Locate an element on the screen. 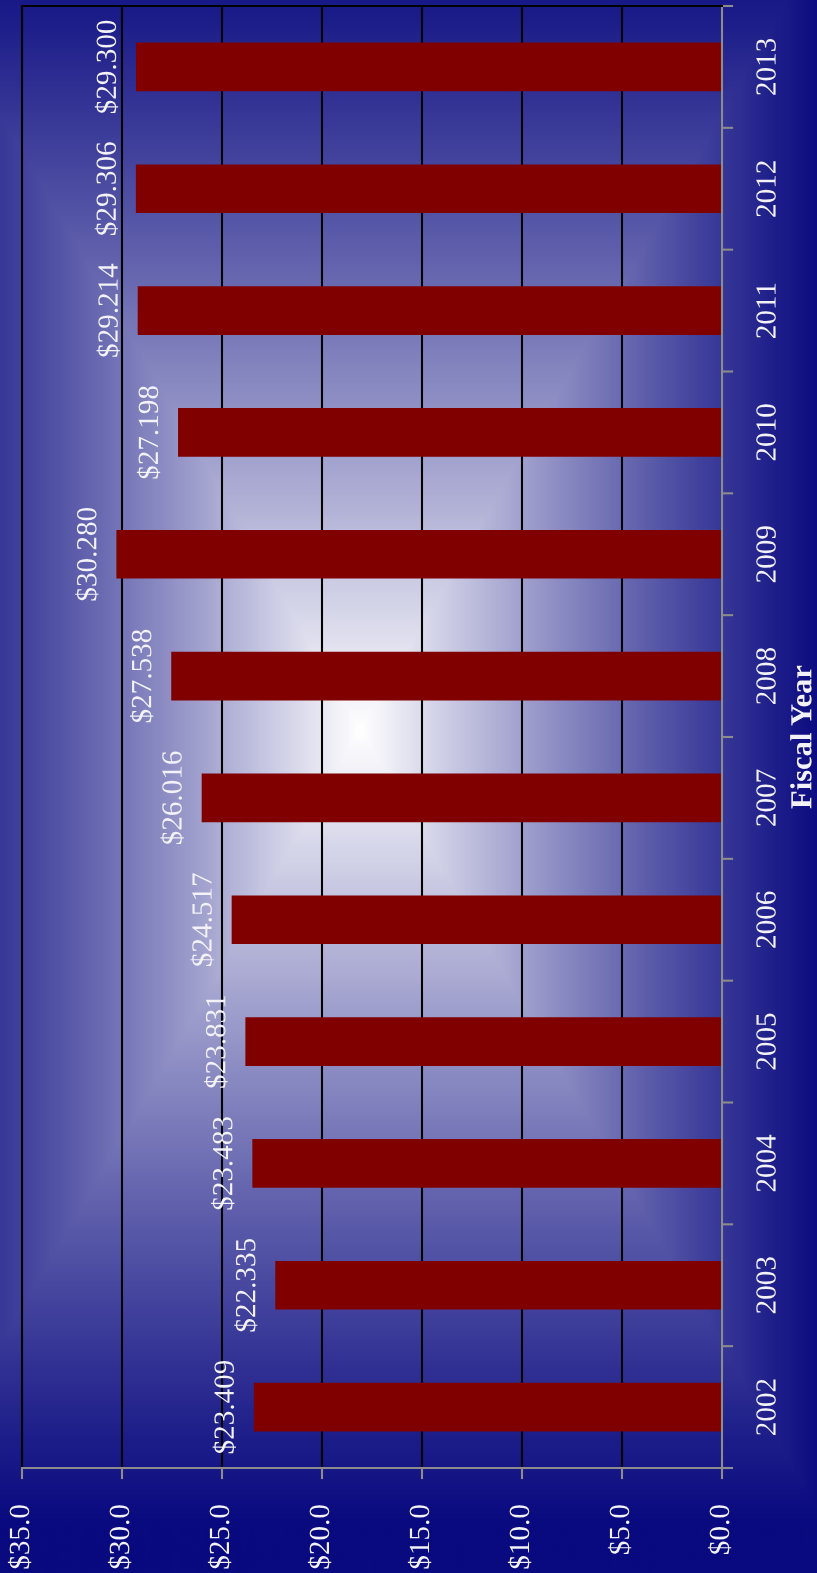  y-tick-label: 2009 is located at coordinates (766, 554).